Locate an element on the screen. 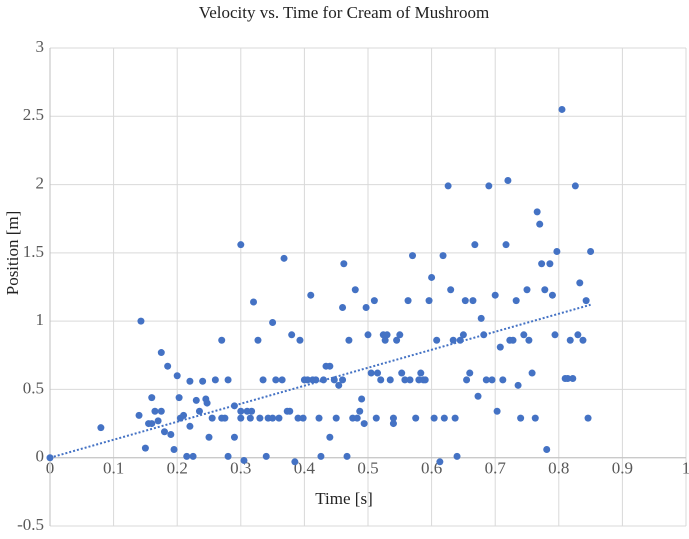  x-tick-label: 0.2 is located at coordinates (177, 468).